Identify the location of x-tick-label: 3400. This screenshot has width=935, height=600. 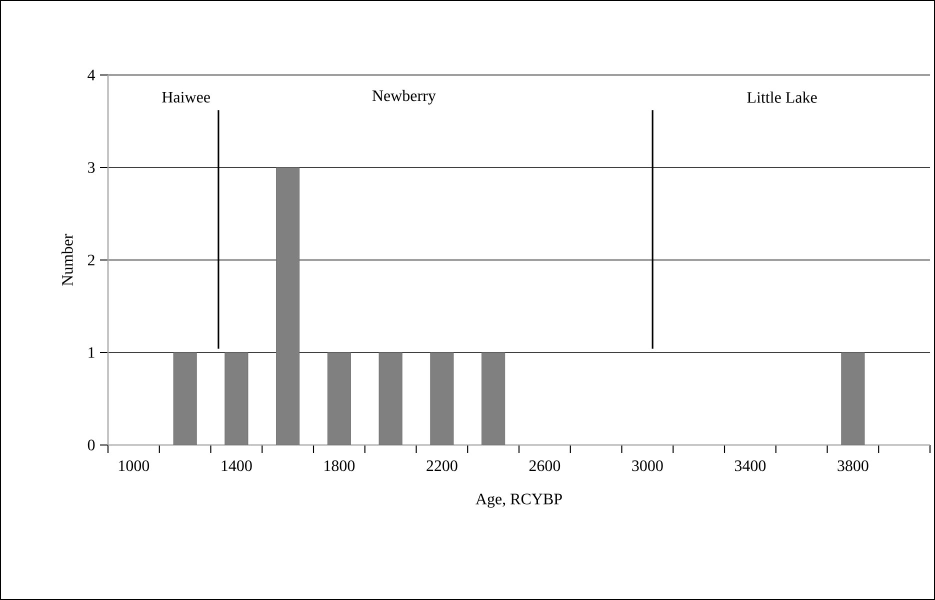
(750, 466).